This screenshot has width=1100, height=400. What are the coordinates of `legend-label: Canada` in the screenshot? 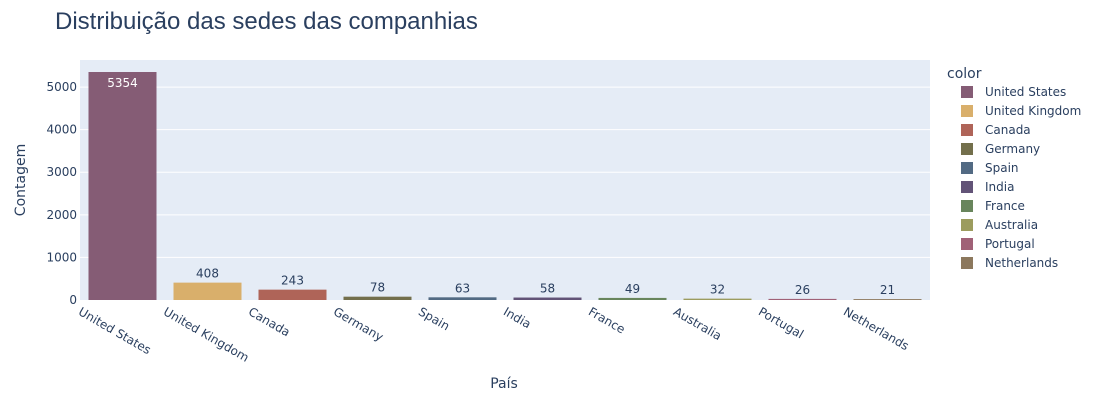 It's located at (1008, 130).